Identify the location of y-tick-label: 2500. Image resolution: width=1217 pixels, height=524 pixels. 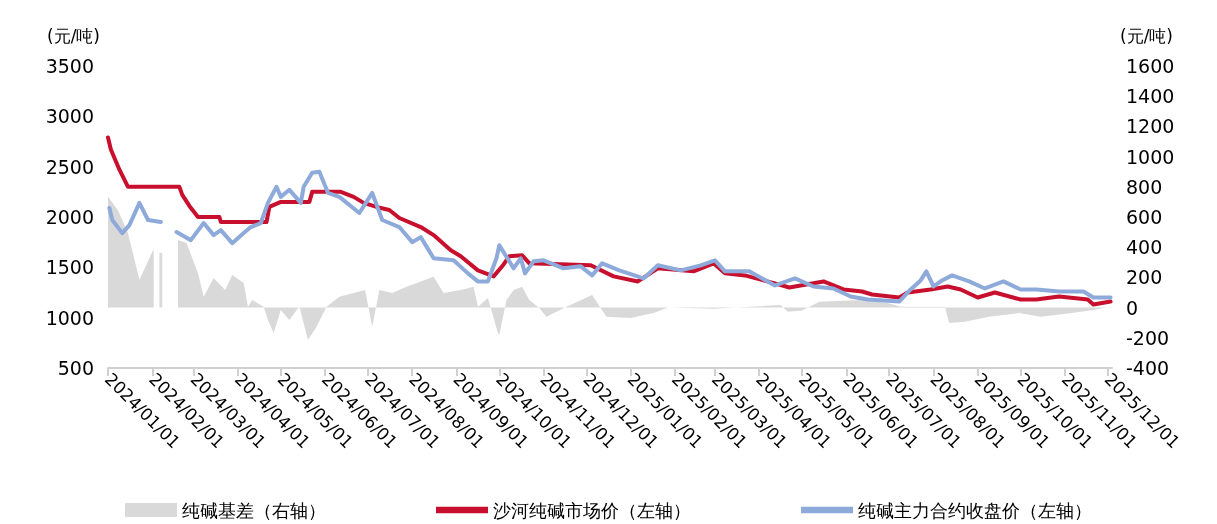
(69, 166).